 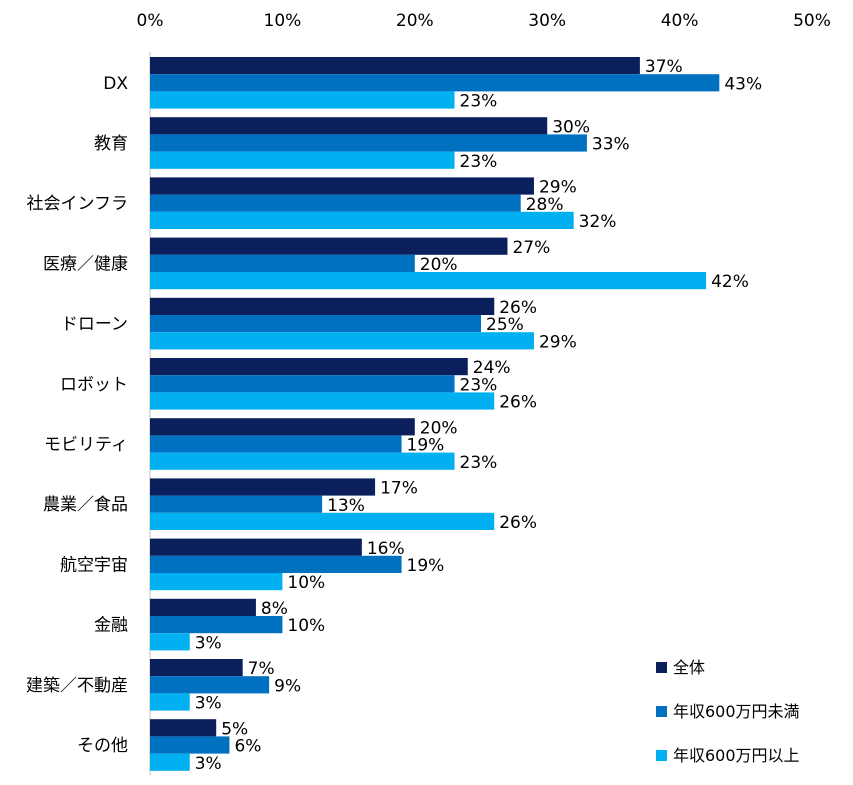 What do you see at coordinates (115, 84) in the screenshot?
I see `category-label: DX` at bounding box center [115, 84].